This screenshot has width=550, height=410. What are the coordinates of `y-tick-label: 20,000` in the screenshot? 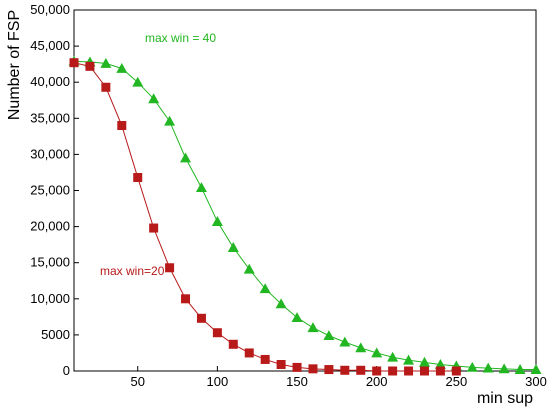 It's located at (50, 226).